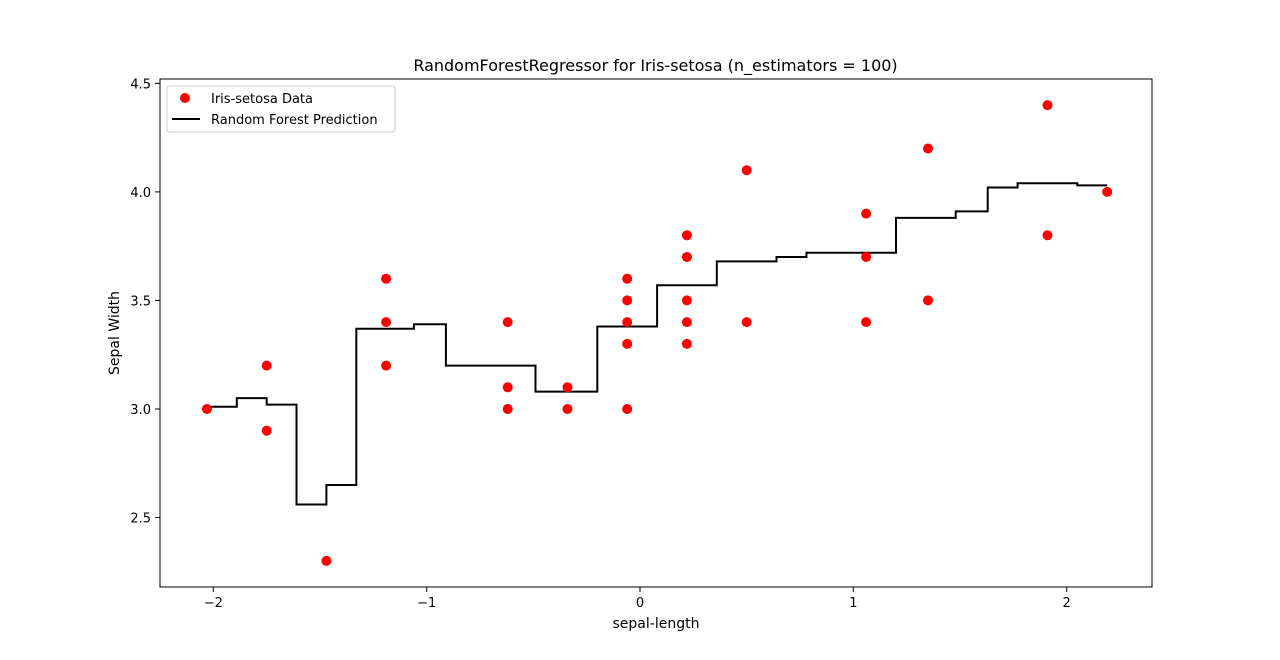 The image size is (1280, 660). What do you see at coordinates (640, 603) in the screenshot?
I see `x-tick-label: 0` at bounding box center [640, 603].